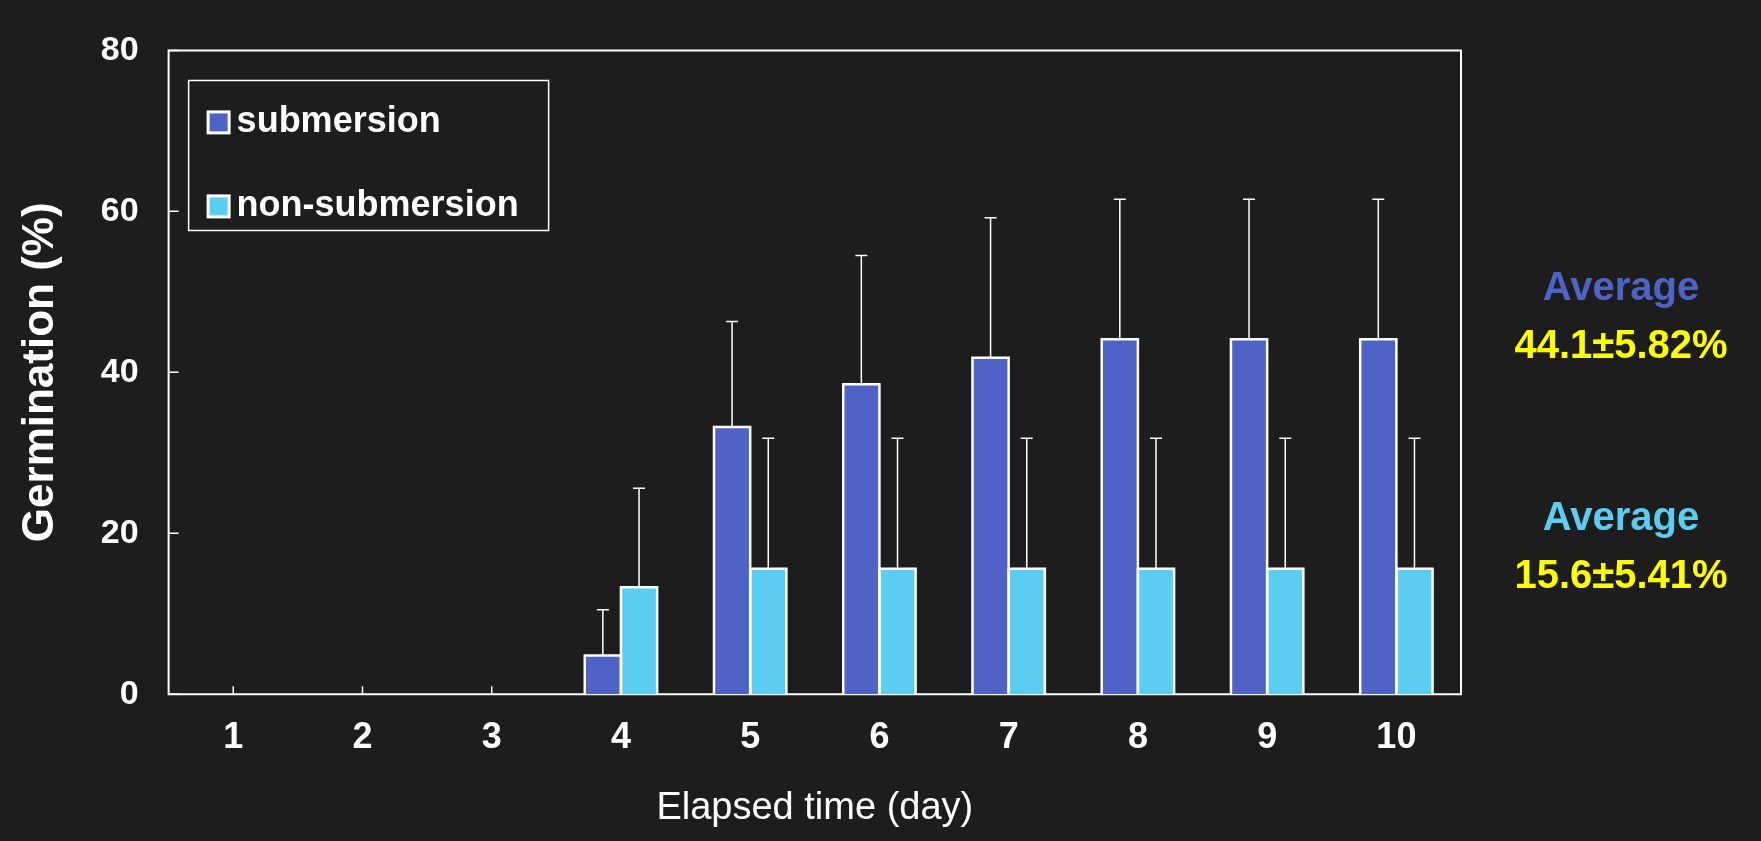 This screenshot has height=841, width=1761. I want to click on x-axis-title: Elapsed time (day), so click(815, 805).